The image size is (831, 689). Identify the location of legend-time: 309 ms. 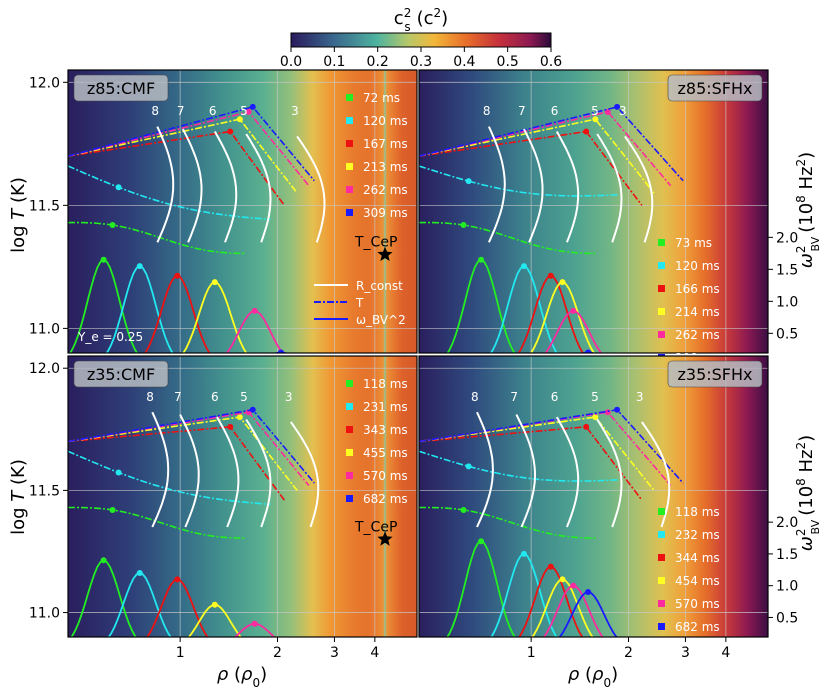
(385, 213).